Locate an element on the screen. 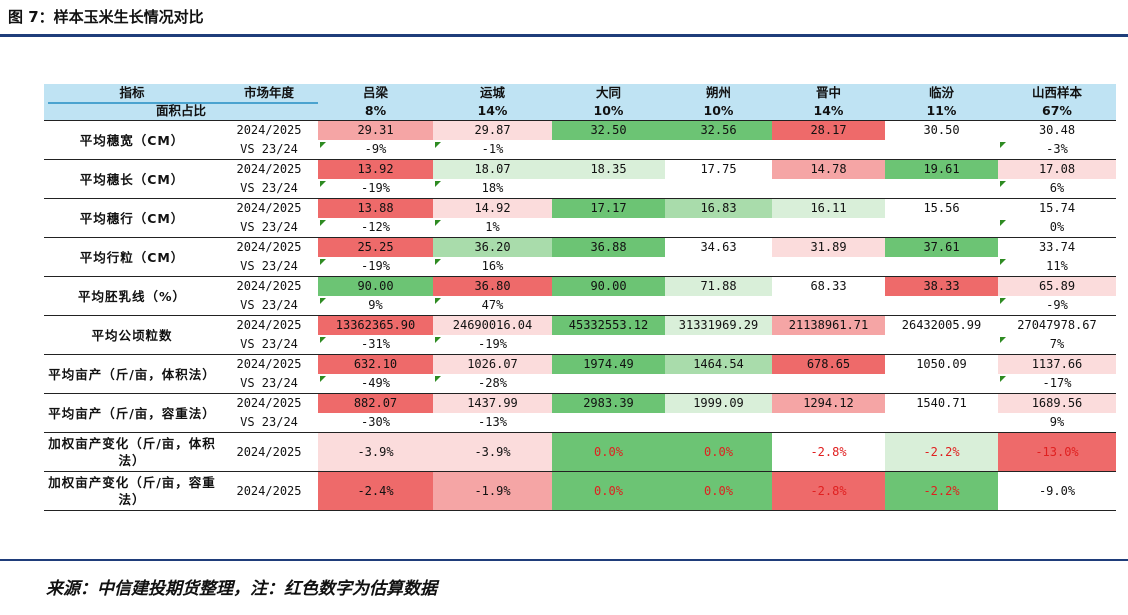 The height and width of the screenshot is (615, 1128). value-cell: 18.35 is located at coordinates (608, 169).